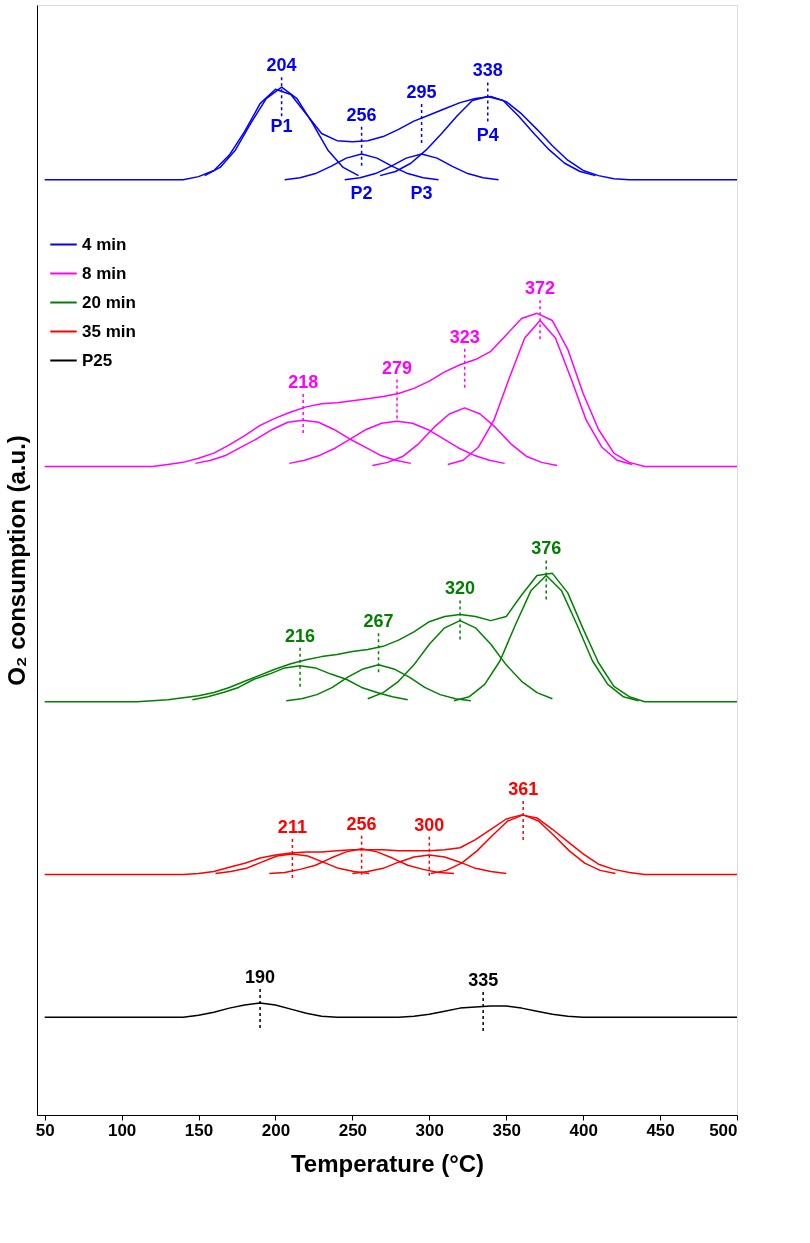  Describe the element at coordinates (122, 1130) in the screenshot. I see `x-tick-label: 100` at that location.